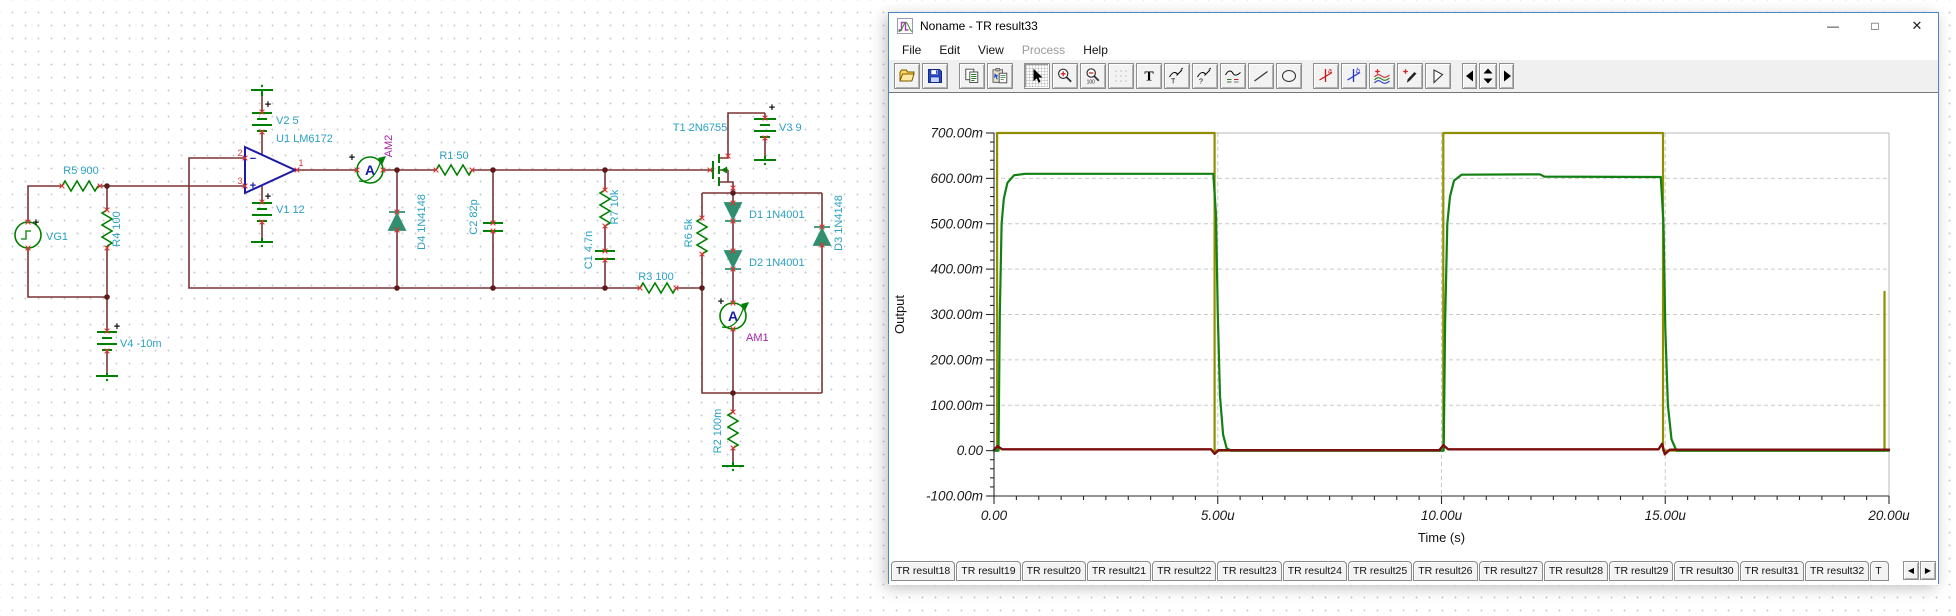 Image resolution: width=1956 pixels, height=616 pixels. What do you see at coordinates (1119, 571) in the screenshot?
I see `tab-tr-result21: TR result21` at bounding box center [1119, 571].